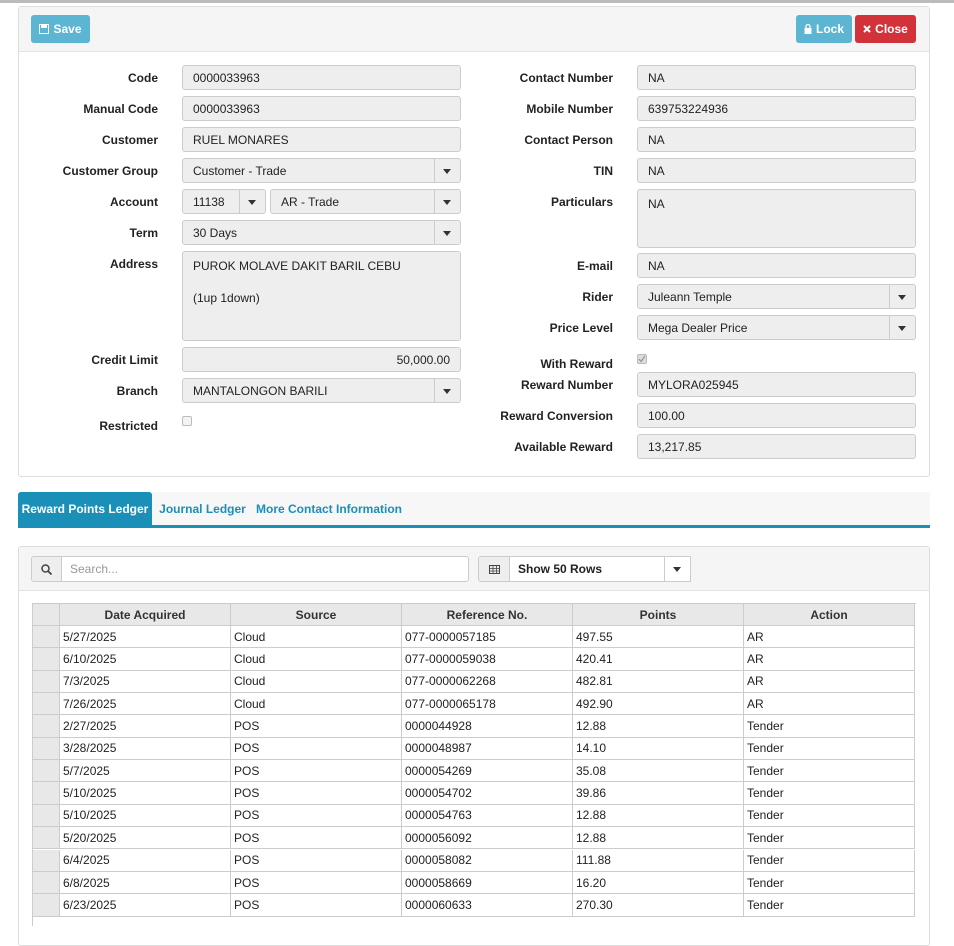 The image size is (954, 946). I want to click on text-input: 100.00, so click(776, 415).